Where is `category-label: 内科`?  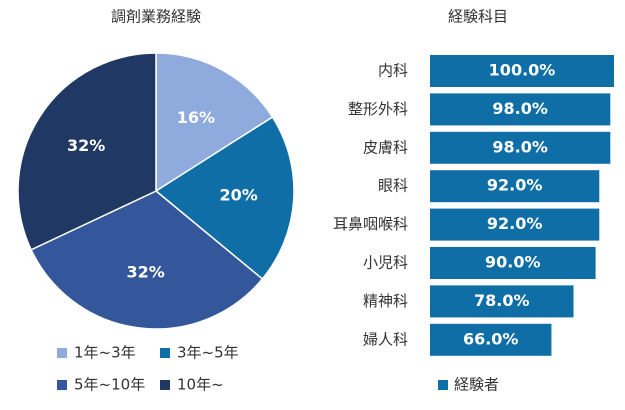
category-label: 内科 is located at coordinates (393, 71).